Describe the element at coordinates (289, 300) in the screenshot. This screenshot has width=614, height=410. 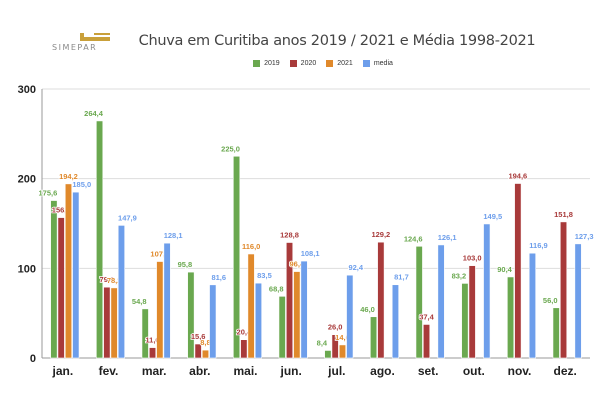
I see `bar-2020-jun` at that location.